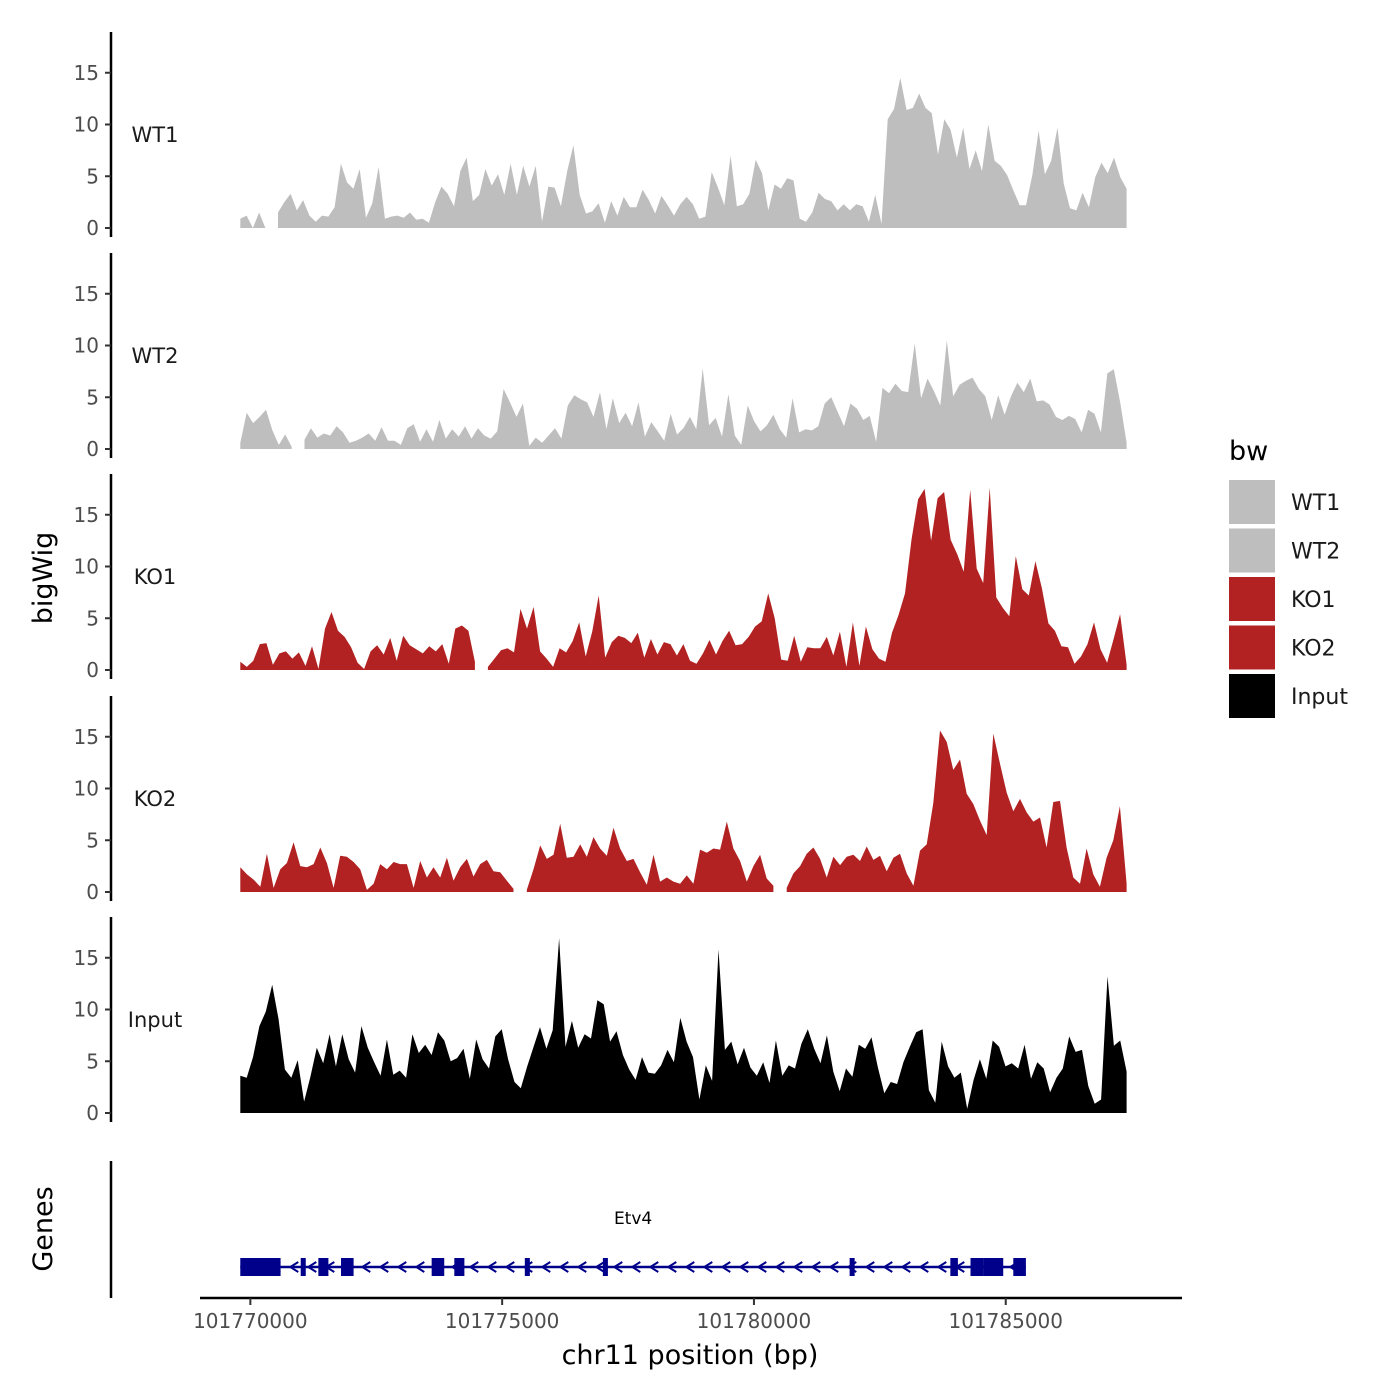 This screenshot has height=1400, width=1400. What do you see at coordinates (43, 1228) in the screenshot?
I see `genes-axis-title: Genes` at bounding box center [43, 1228].